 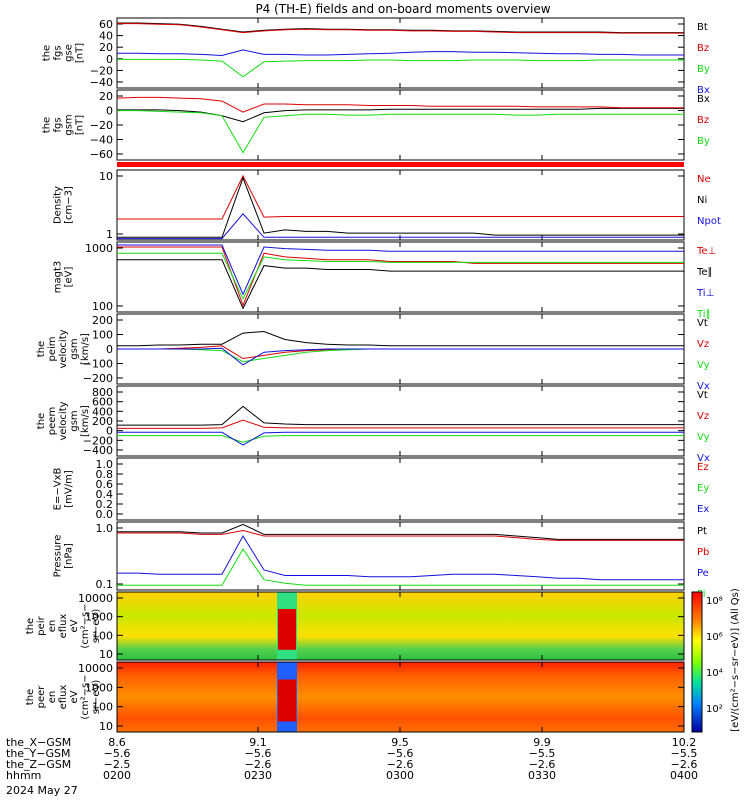 What do you see at coordinates (697, 662) in the screenshot?
I see `colorbar-gradient` at bounding box center [697, 662].